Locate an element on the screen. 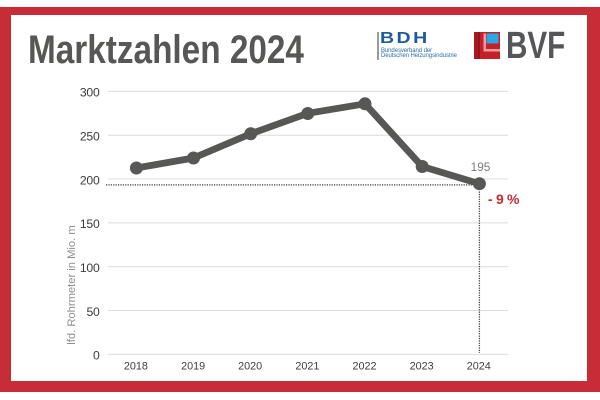 The image size is (600, 400). svg-text: 100 is located at coordinates (90, 268).